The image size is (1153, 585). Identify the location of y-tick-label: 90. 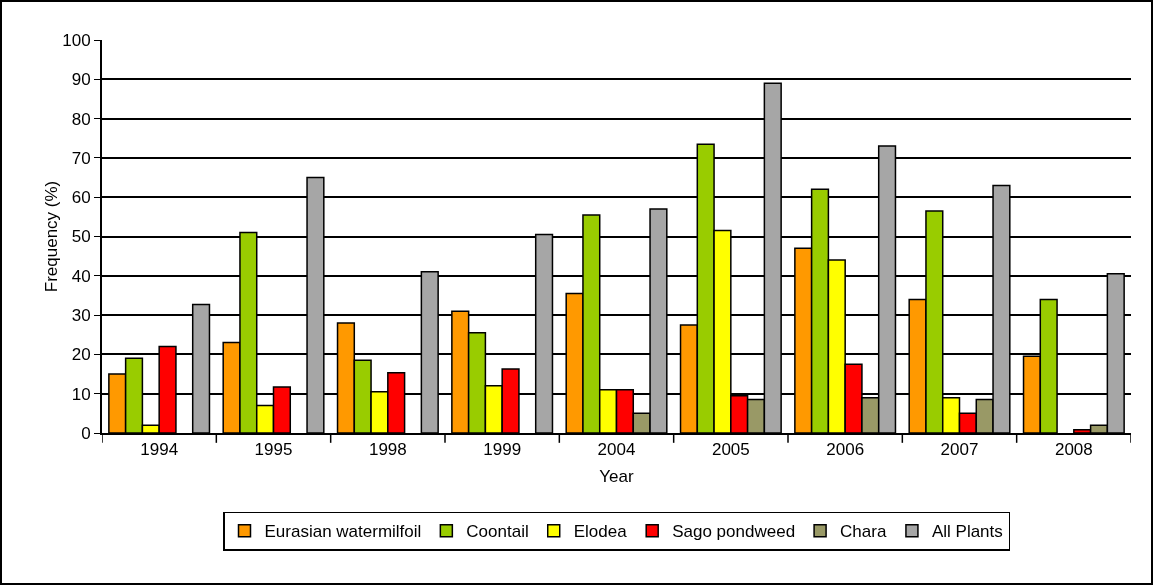
(81, 80).